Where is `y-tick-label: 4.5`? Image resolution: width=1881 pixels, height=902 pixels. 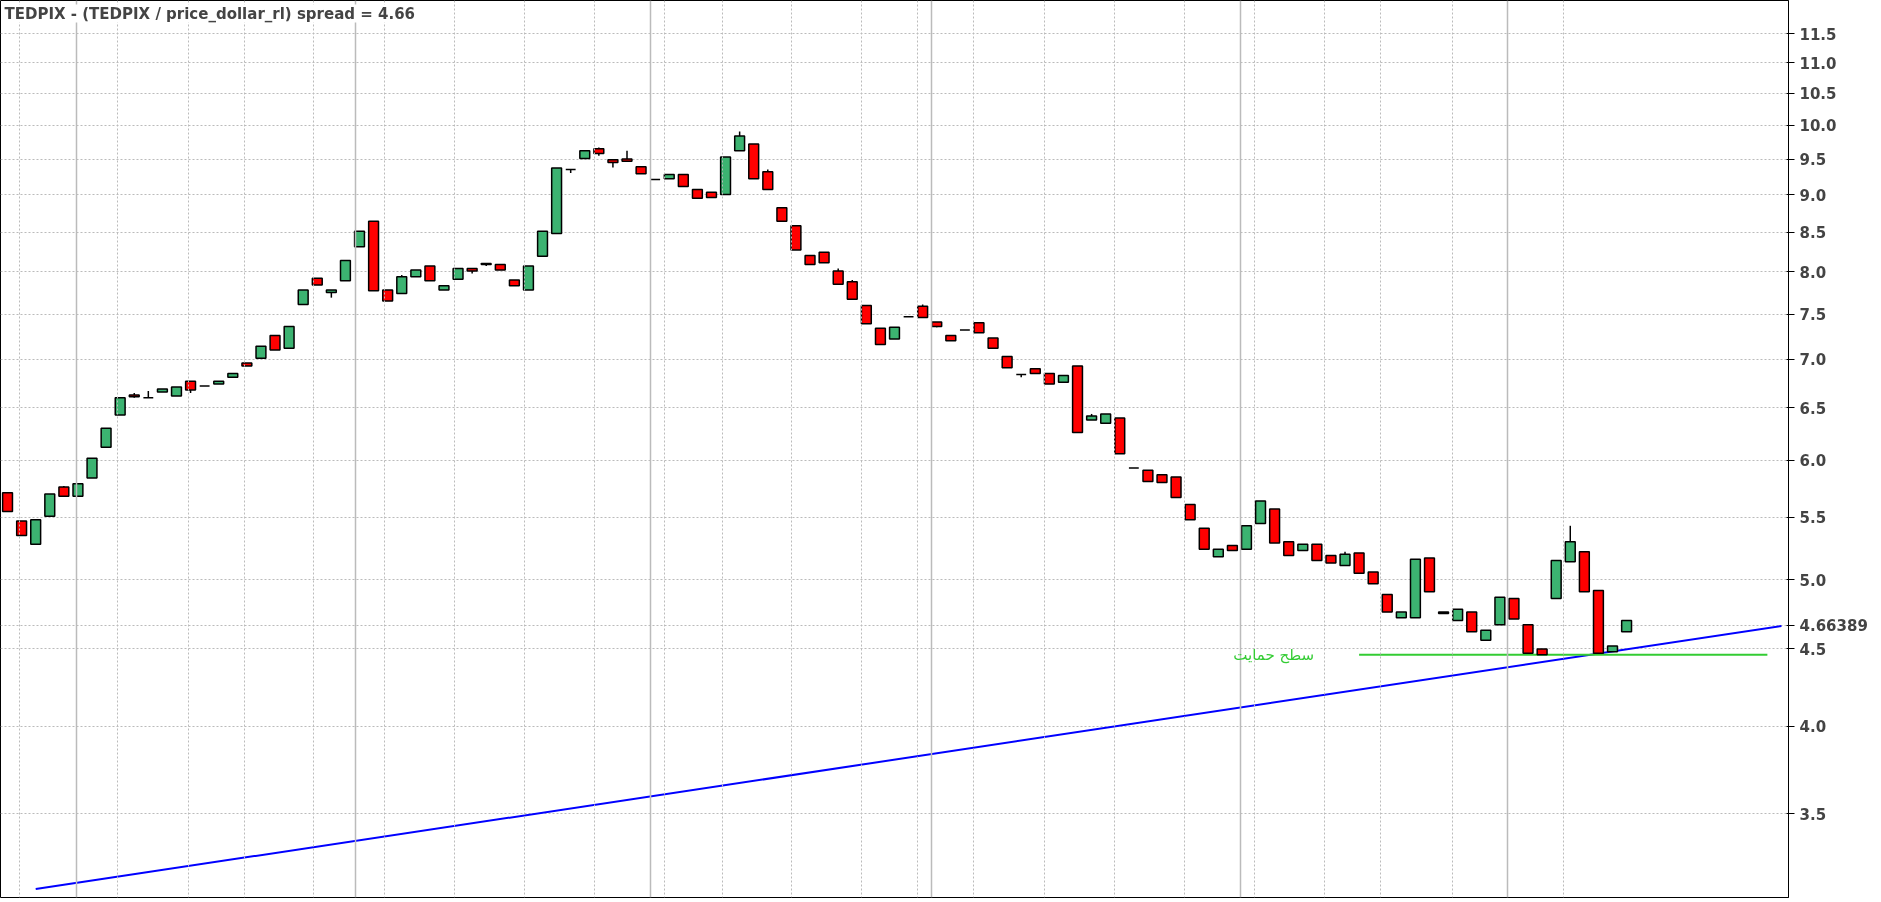
y-tick-label: 4.5 is located at coordinates (1813, 649).